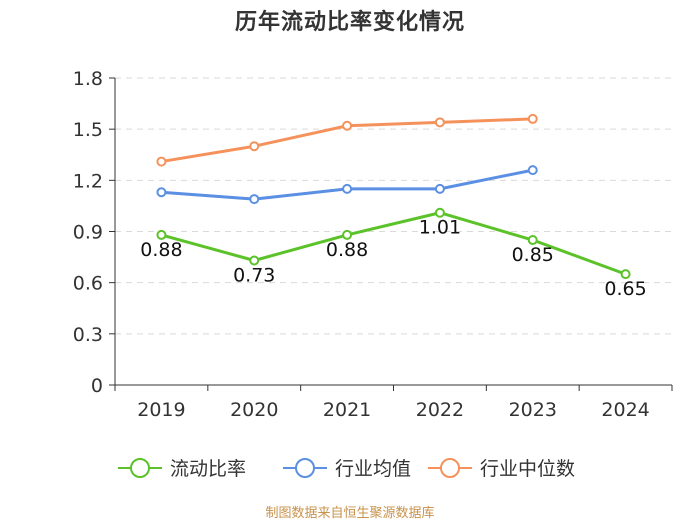 This screenshot has height=525, width=700. Describe the element at coordinates (254, 410) in the screenshot. I see `x-tick-label: 2020` at that location.